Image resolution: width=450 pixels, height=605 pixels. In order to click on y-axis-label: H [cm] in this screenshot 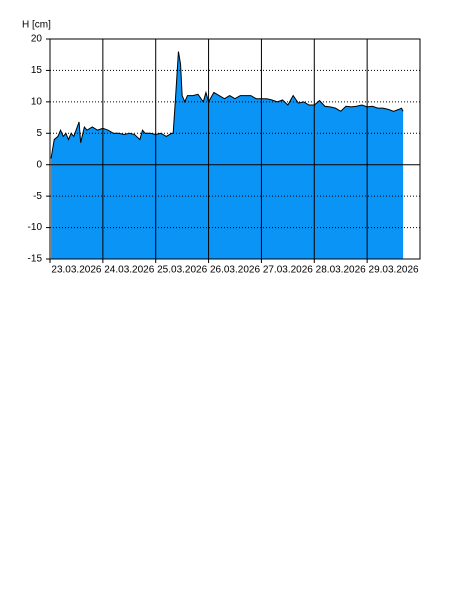, I will do `click(36, 25)`.